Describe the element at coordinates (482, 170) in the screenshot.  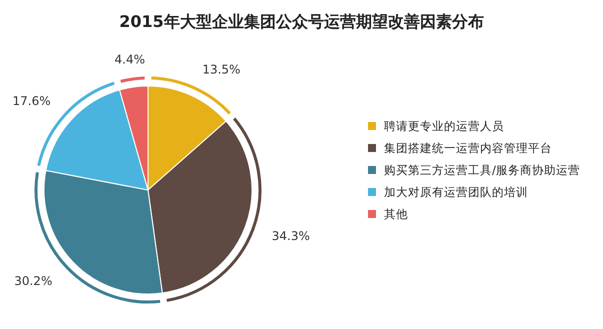
I see `legend-label: 购买第三方运营工具/服务商协助运营` at that location.